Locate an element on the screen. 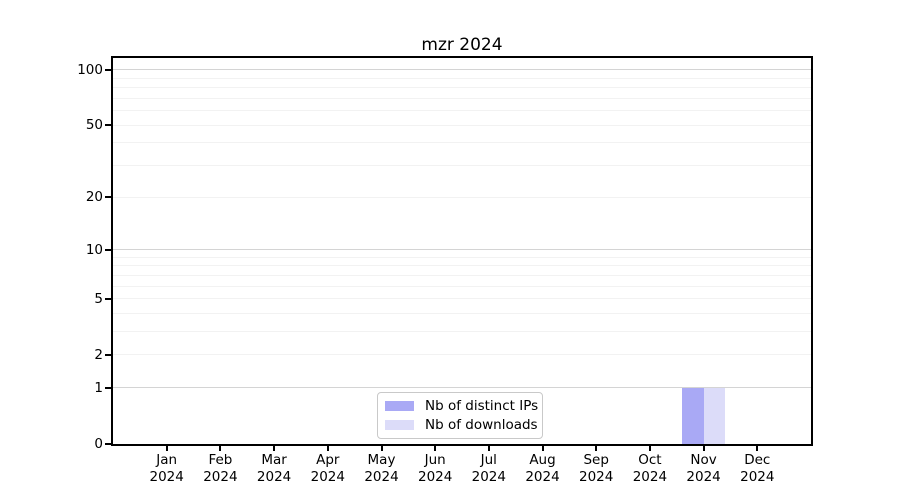  x-tick-label: Nov 2024 is located at coordinates (704, 469).